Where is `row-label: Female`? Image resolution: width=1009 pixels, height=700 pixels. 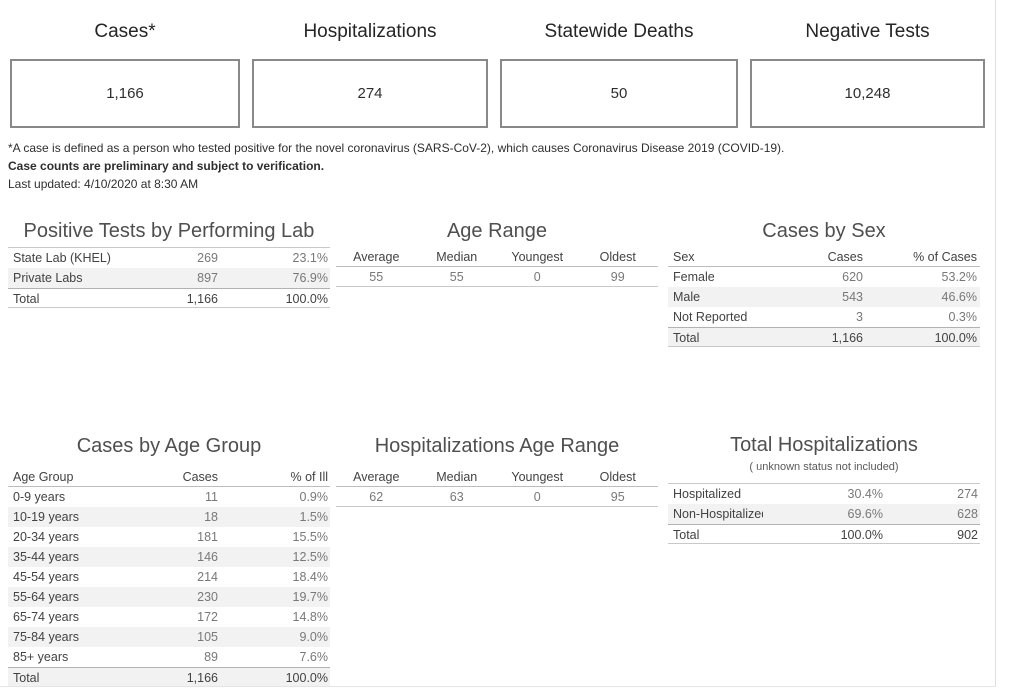
row-label: Female is located at coordinates (694, 277).